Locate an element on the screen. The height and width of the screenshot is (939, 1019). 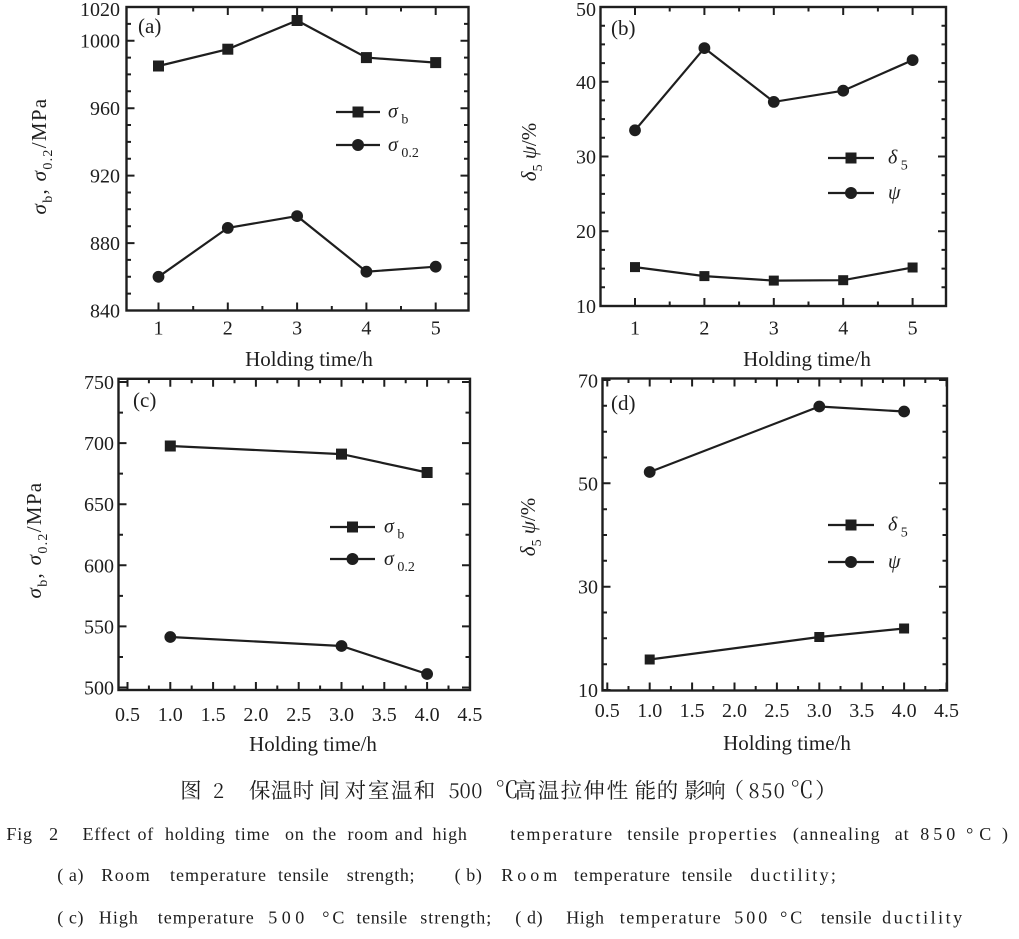
svg-text: 550 is located at coordinates (99, 627).